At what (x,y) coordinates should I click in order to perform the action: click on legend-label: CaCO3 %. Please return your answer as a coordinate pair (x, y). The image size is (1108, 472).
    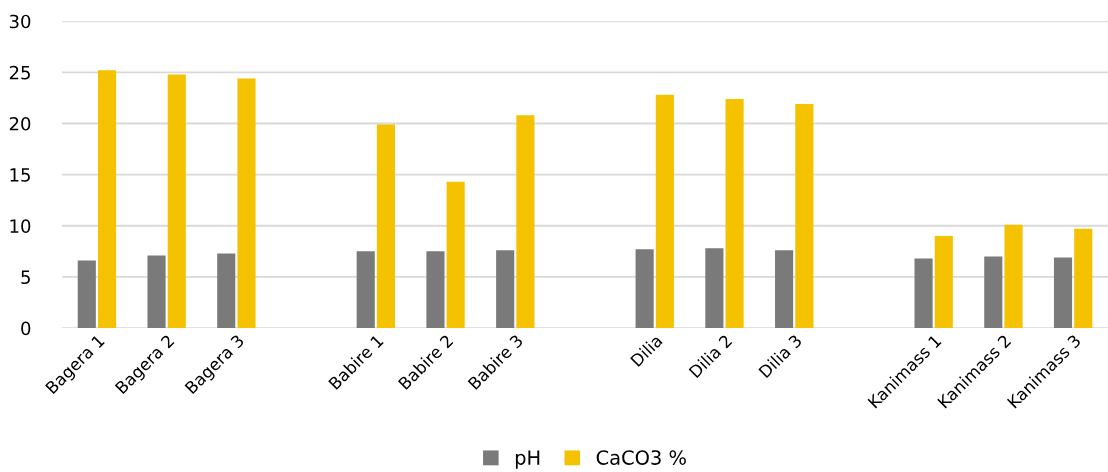
    Looking at the image, I should click on (641, 457).